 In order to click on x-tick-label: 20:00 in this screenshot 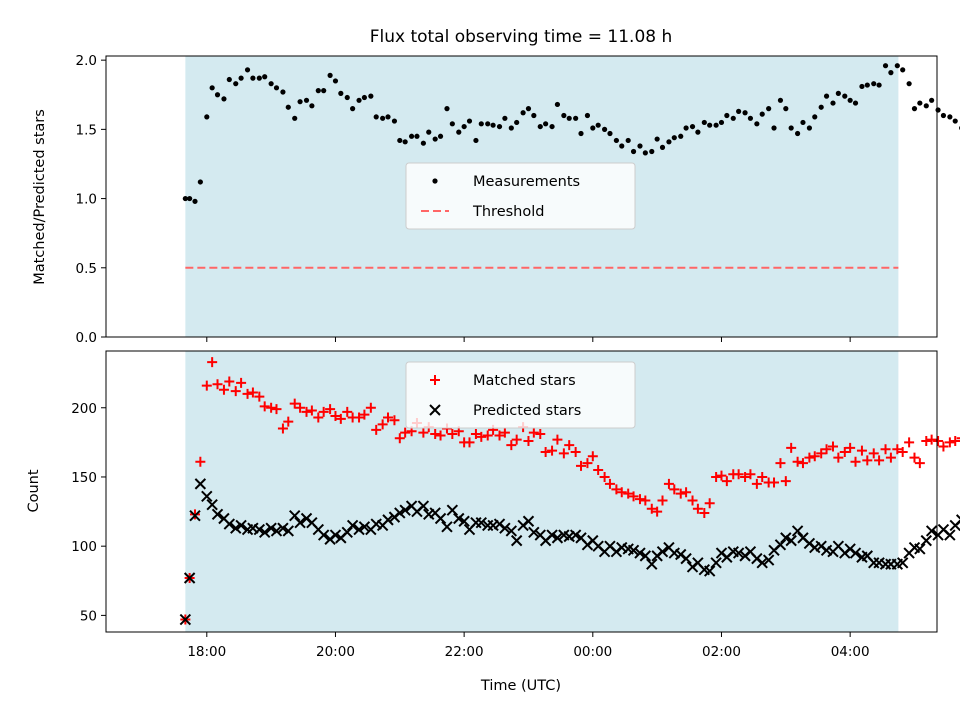, I will do `click(335, 652)`.